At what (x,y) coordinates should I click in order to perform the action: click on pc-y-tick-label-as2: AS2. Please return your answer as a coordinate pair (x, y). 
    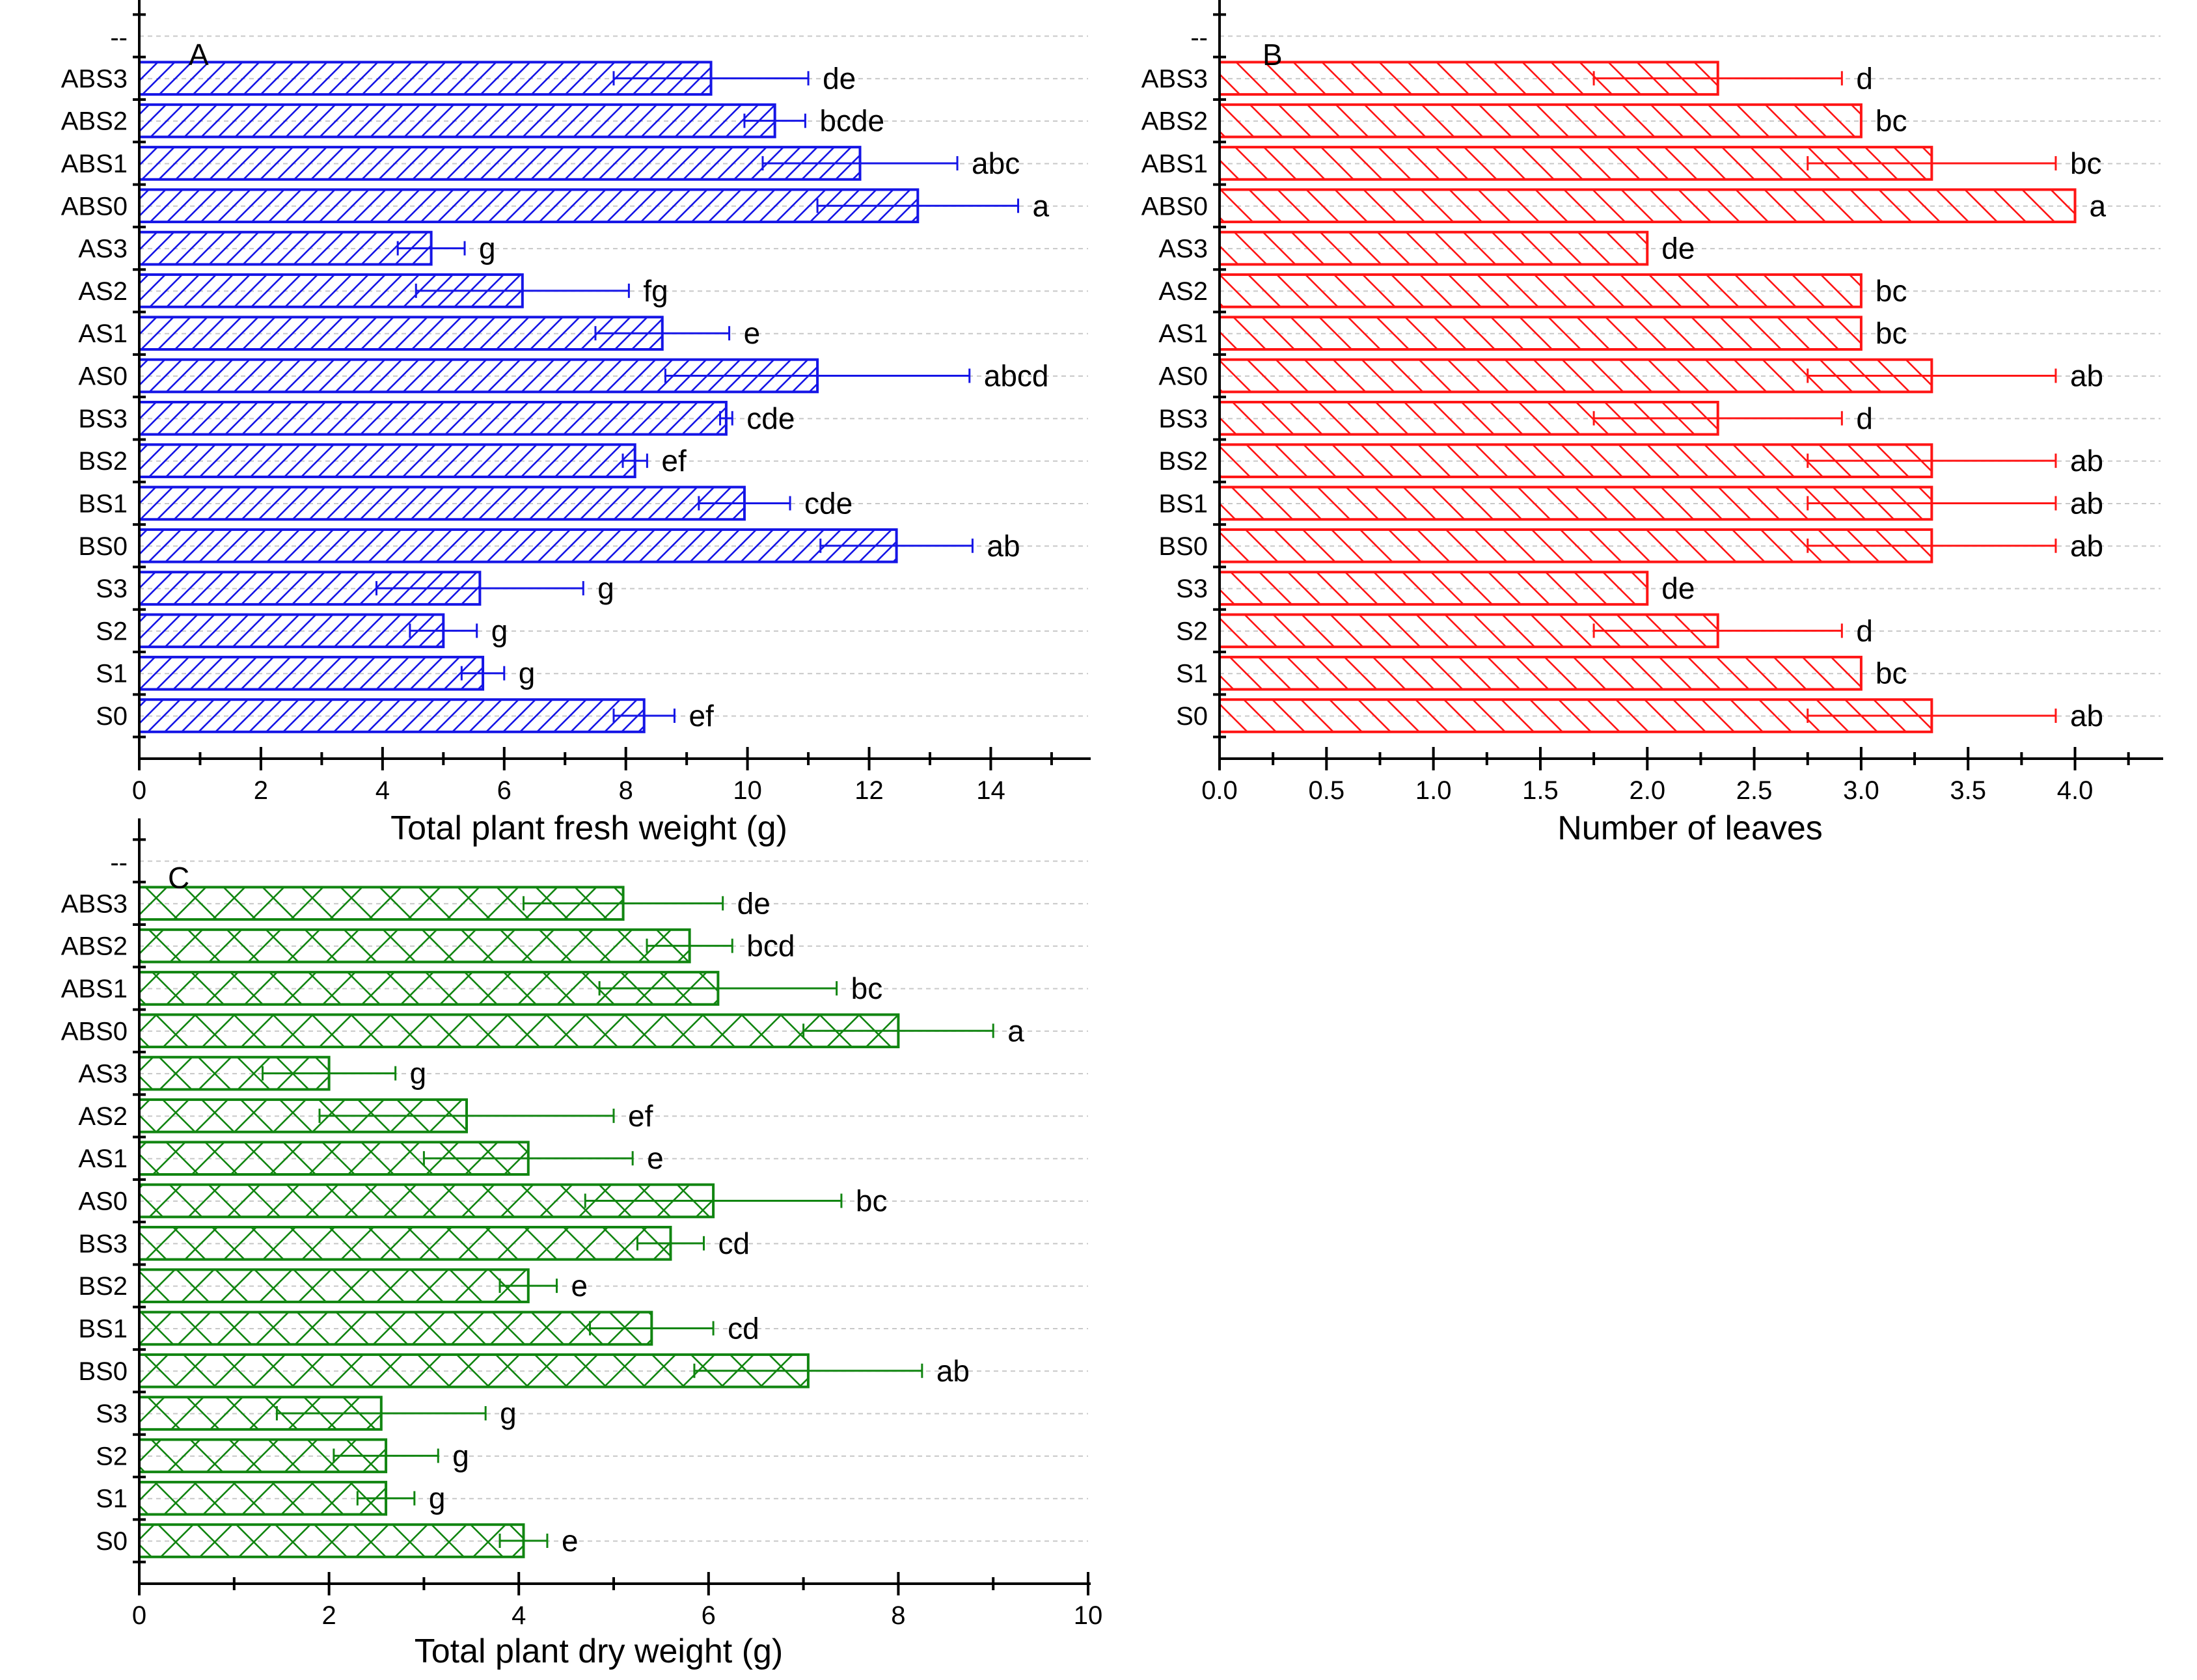
    Looking at the image, I should click on (103, 1117).